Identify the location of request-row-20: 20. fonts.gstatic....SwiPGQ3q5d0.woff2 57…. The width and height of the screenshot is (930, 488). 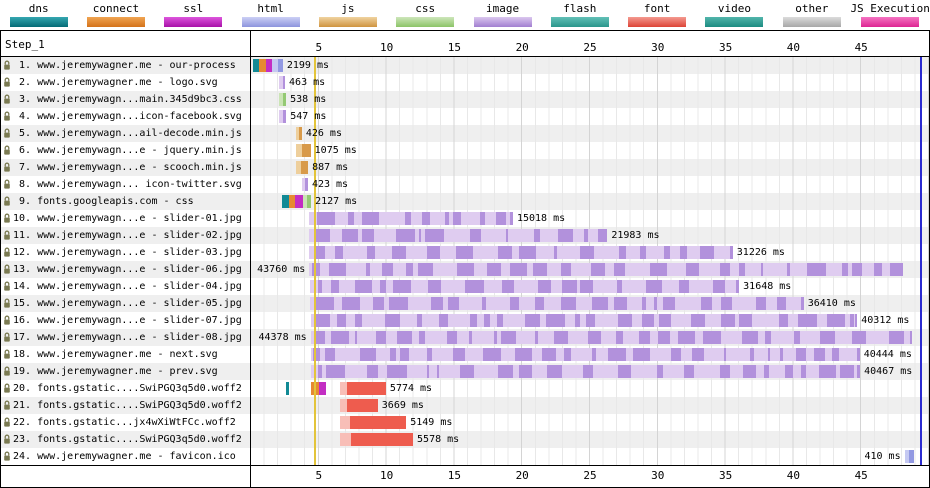
(465, 388).